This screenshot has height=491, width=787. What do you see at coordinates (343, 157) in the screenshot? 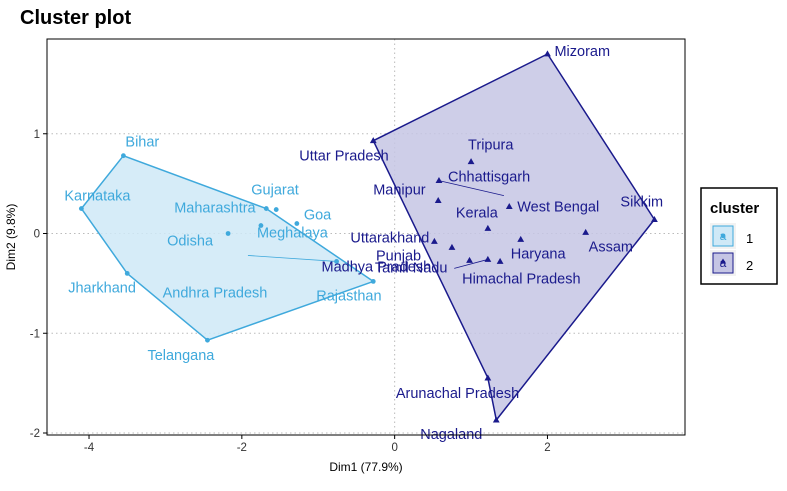
I see `label-uttar-pradesh: Uttar Pradesh` at bounding box center [343, 157].